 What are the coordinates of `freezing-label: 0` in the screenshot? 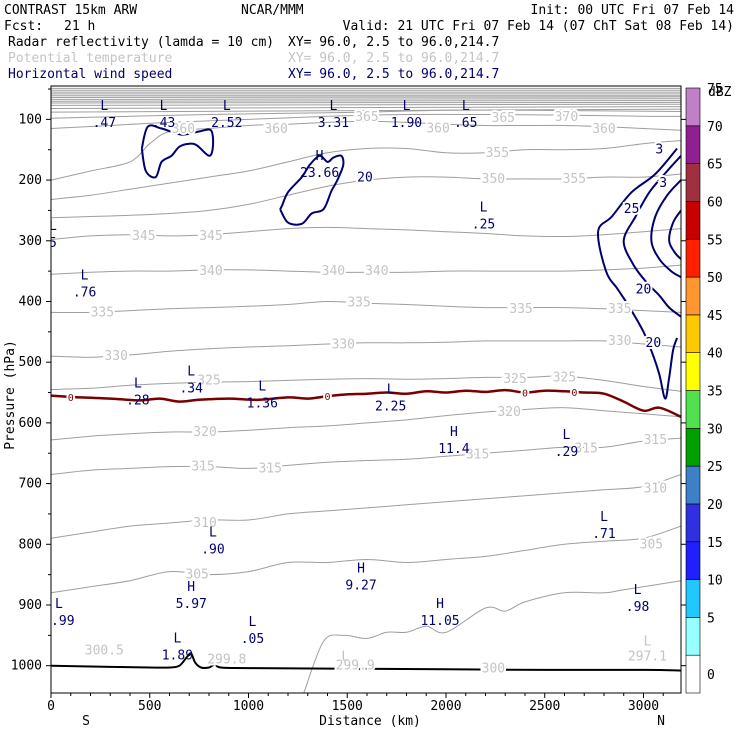 It's located at (327, 397).